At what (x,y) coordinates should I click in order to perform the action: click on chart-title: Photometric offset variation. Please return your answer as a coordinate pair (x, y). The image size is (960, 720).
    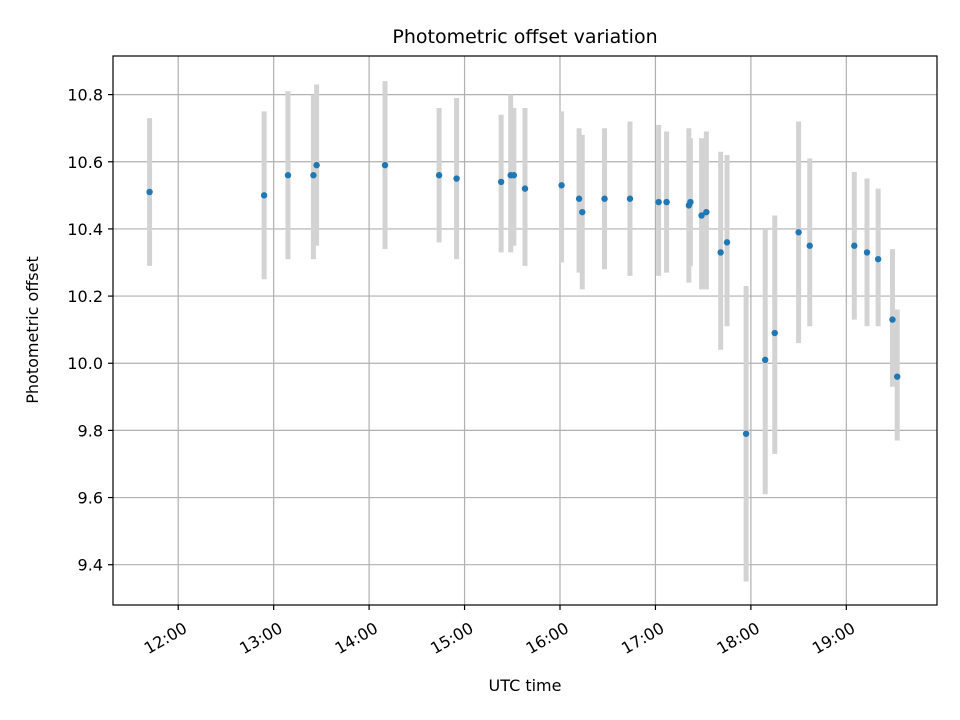
    Looking at the image, I should click on (524, 37).